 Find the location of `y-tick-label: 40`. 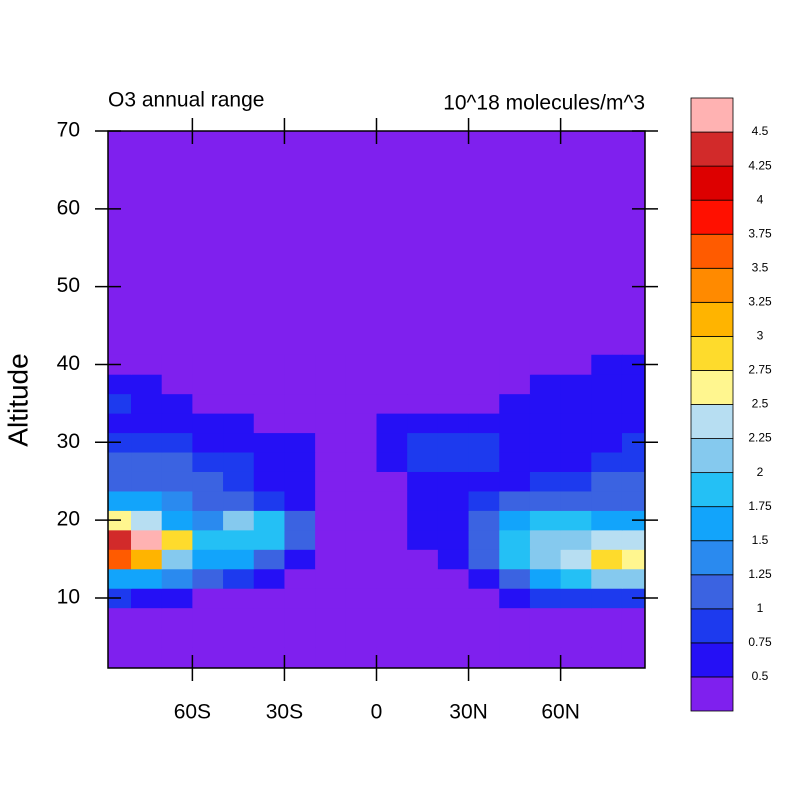

y-tick-label: 40 is located at coordinates (68, 363).